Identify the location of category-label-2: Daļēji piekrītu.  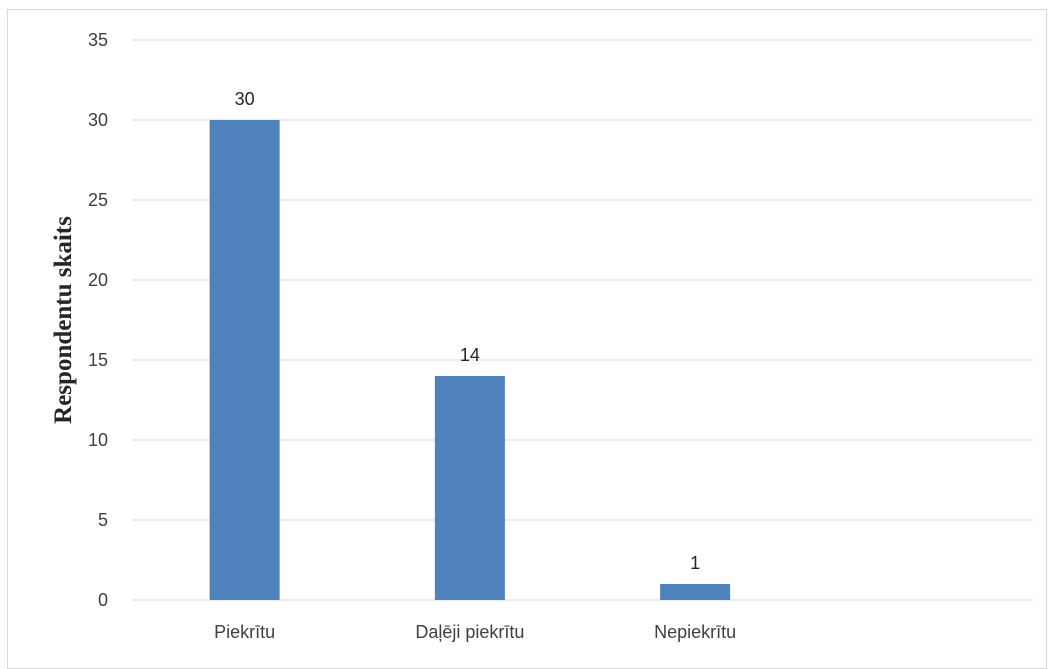
(469, 632).